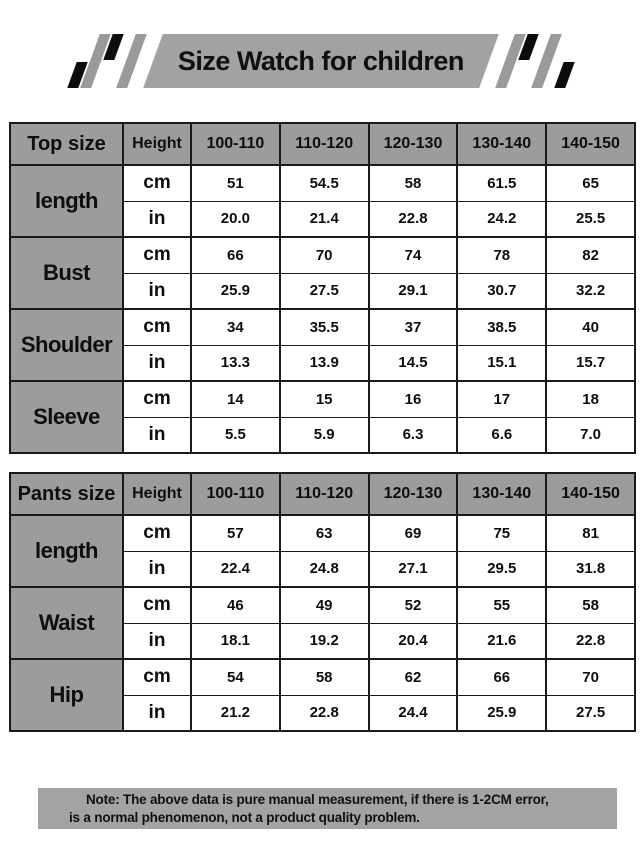 This screenshot has width=642, height=845. What do you see at coordinates (413, 363) in the screenshot?
I see `value-cell: 14.5` at bounding box center [413, 363].